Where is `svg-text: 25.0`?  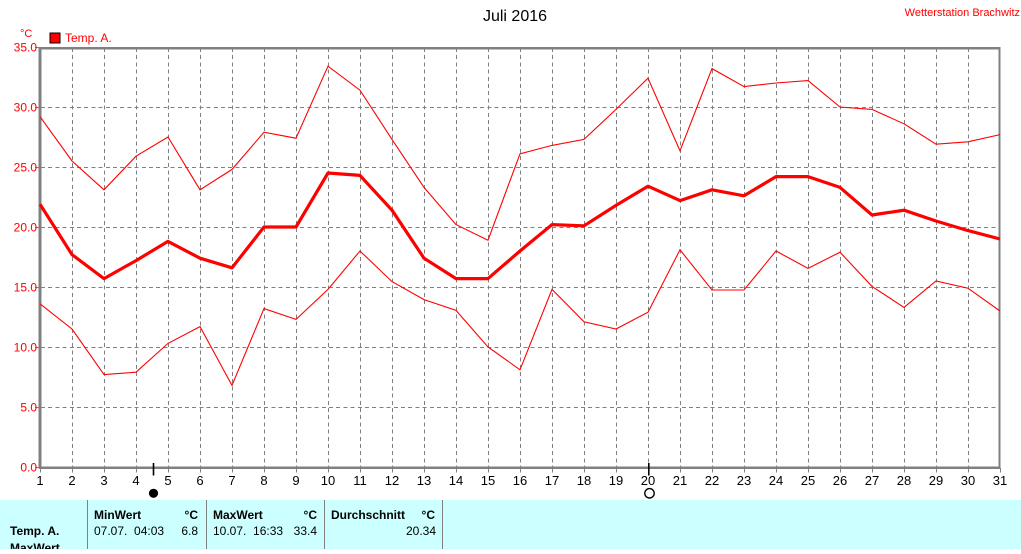
svg-text: 25.0 is located at coordinates (26, 168).